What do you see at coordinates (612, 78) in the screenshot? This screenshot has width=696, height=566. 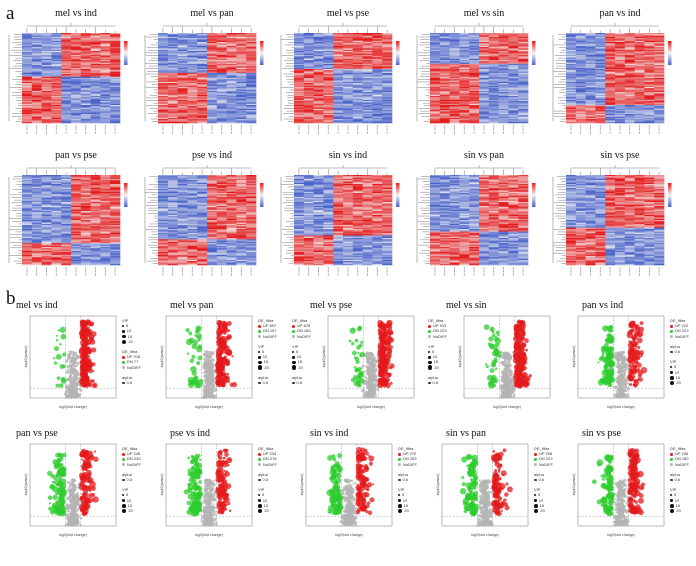 I see `heatmap` at bounding box center [612, 78].